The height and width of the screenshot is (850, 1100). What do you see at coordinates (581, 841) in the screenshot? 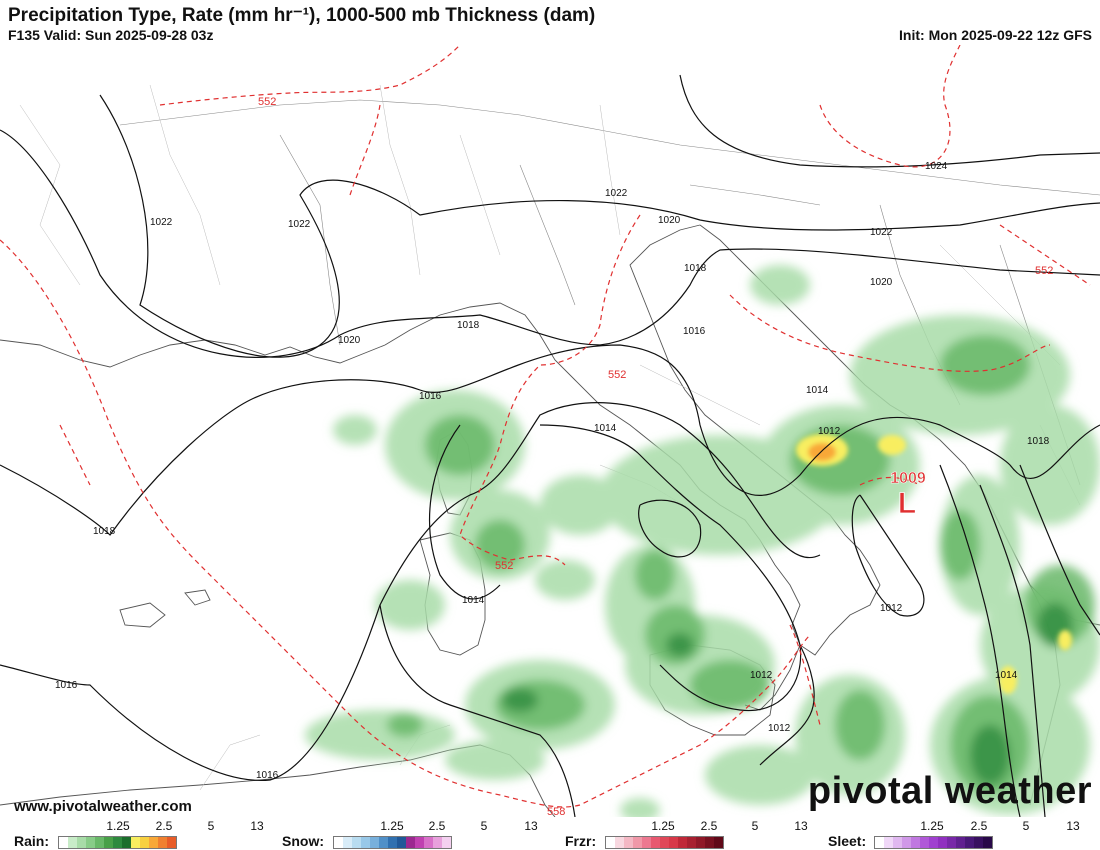
I see `legend-frzr-label: Frzr:` at bounding box center [581, 841].